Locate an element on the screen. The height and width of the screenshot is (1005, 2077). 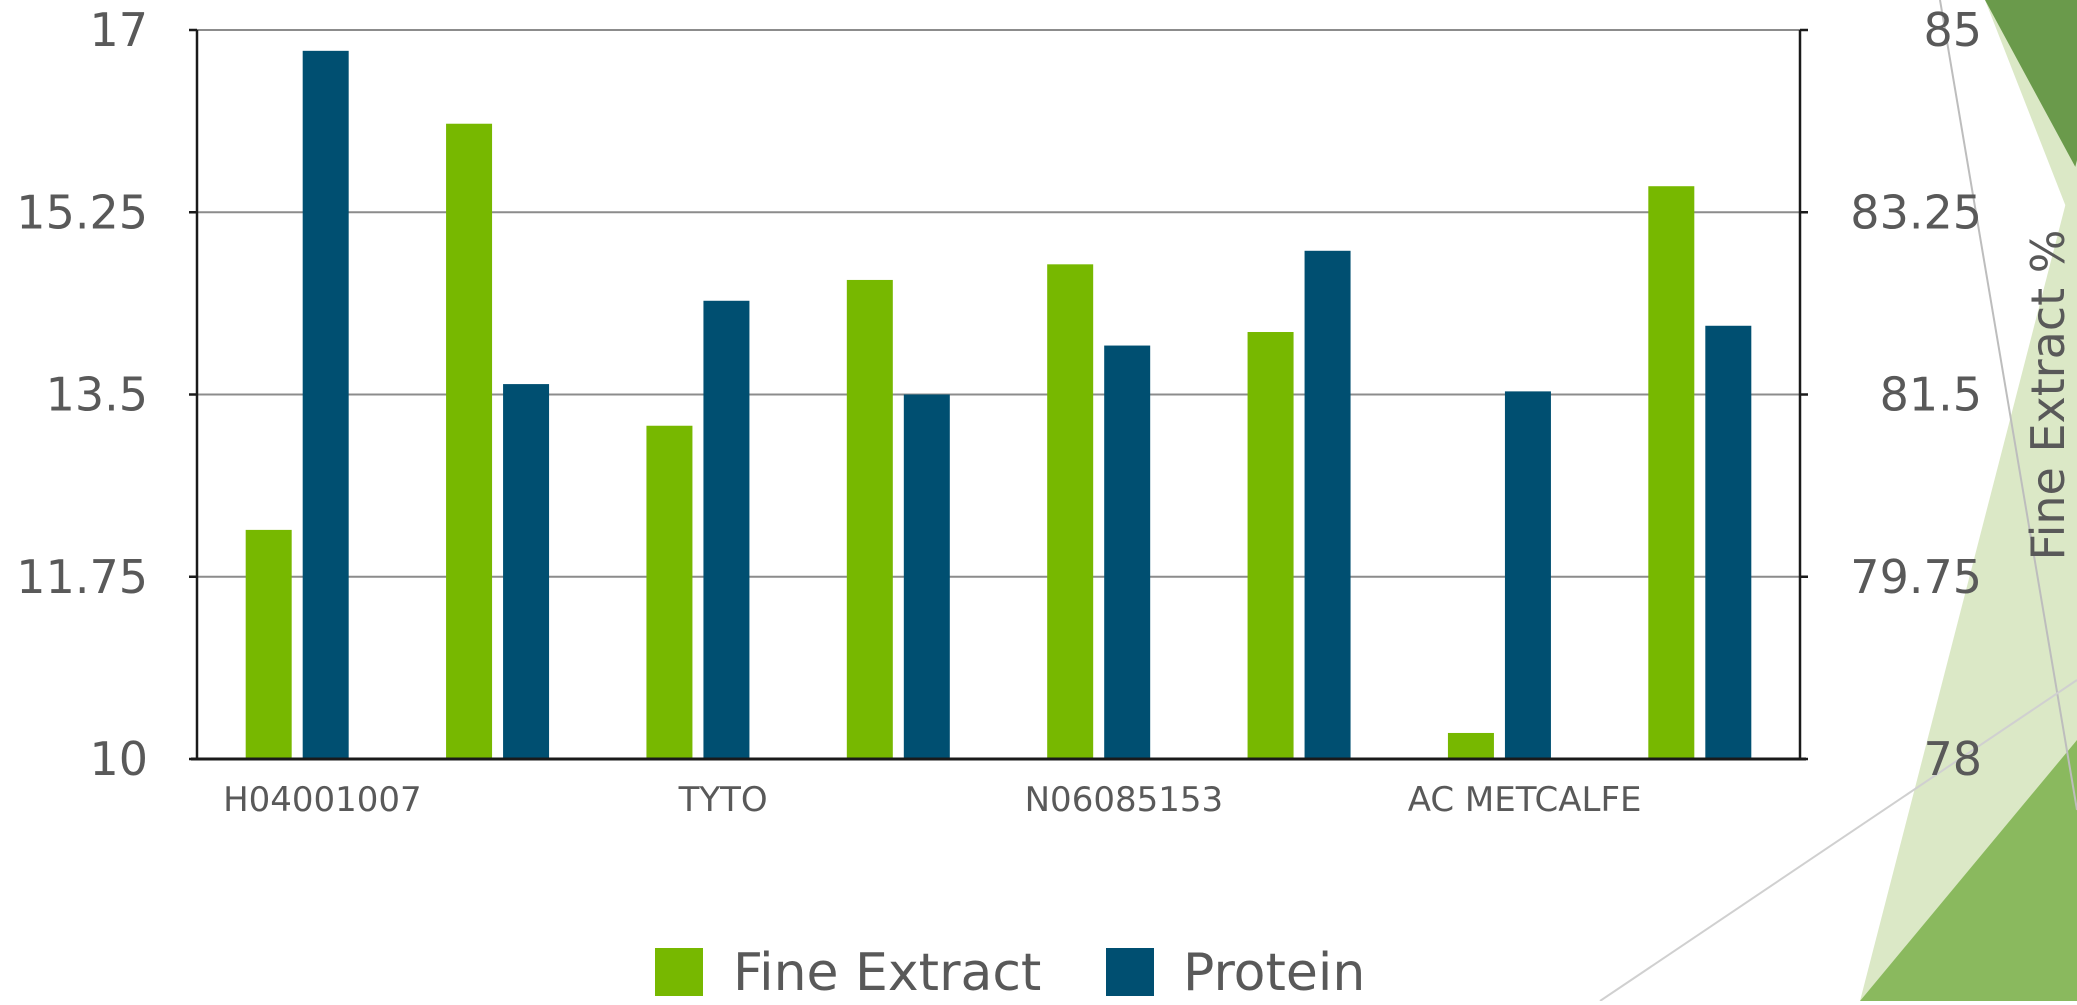
right-axis-title: Fine Extract % is located at coordinates (2048, 394).